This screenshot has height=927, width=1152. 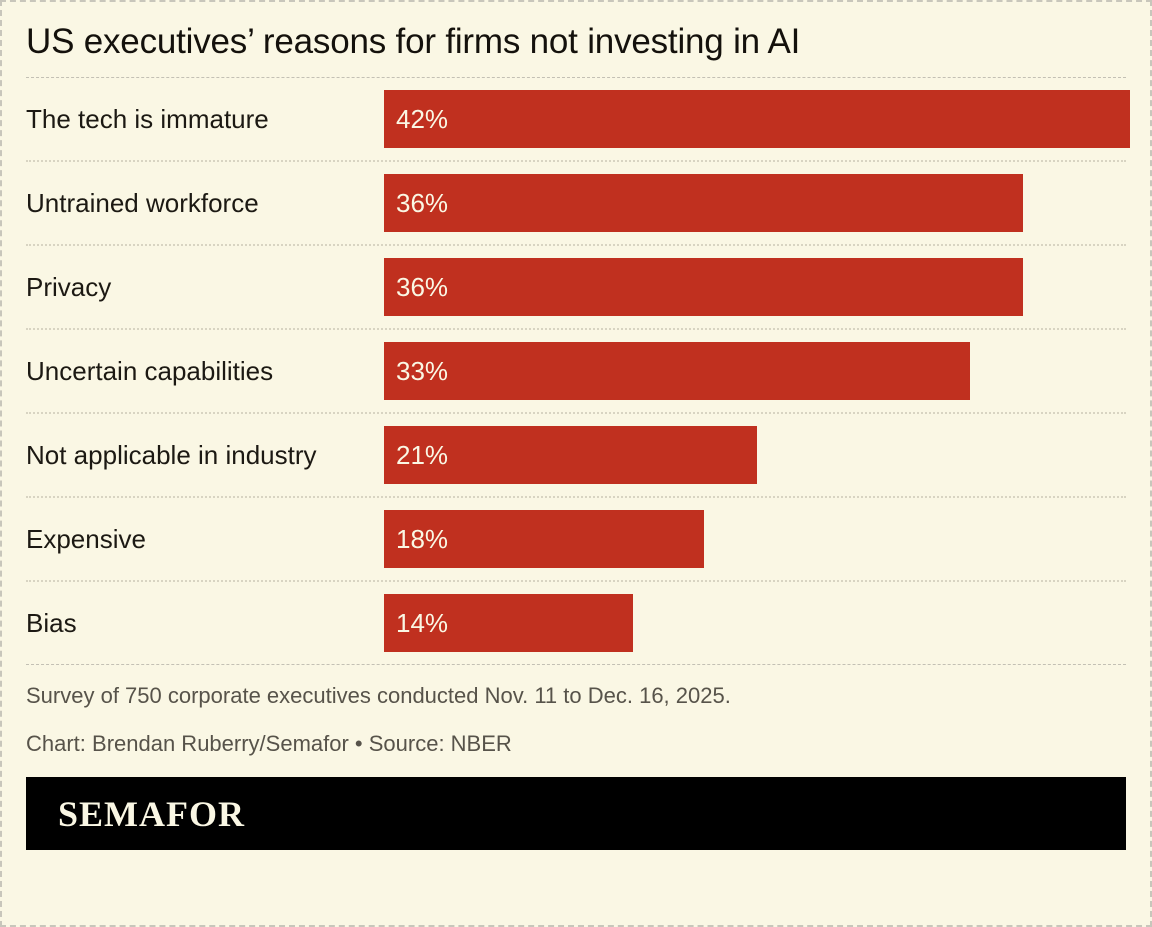 I want to click on bar-row: The tech is immature 42%, so click(x=578, y=119).